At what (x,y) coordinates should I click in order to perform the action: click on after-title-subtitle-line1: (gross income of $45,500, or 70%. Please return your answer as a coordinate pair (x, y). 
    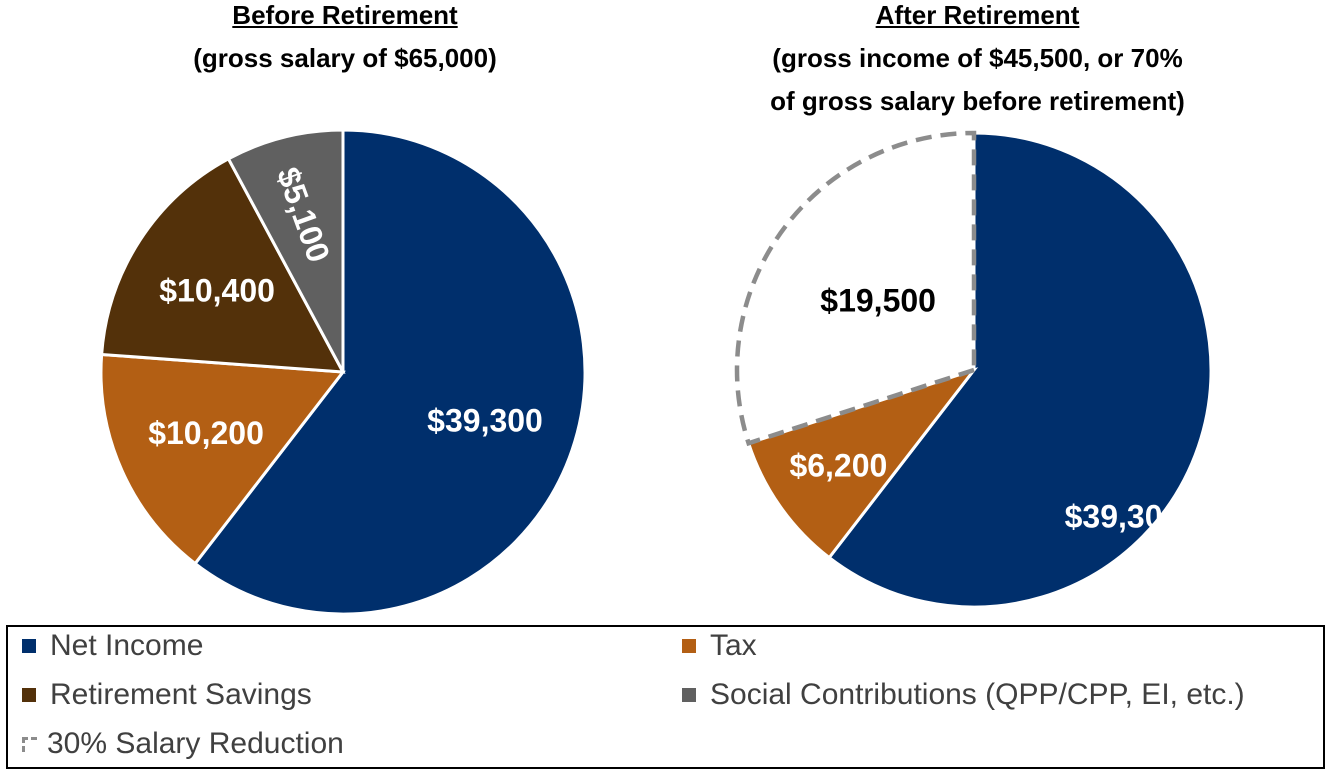
    Looking at the image, I should click on (977, 58).